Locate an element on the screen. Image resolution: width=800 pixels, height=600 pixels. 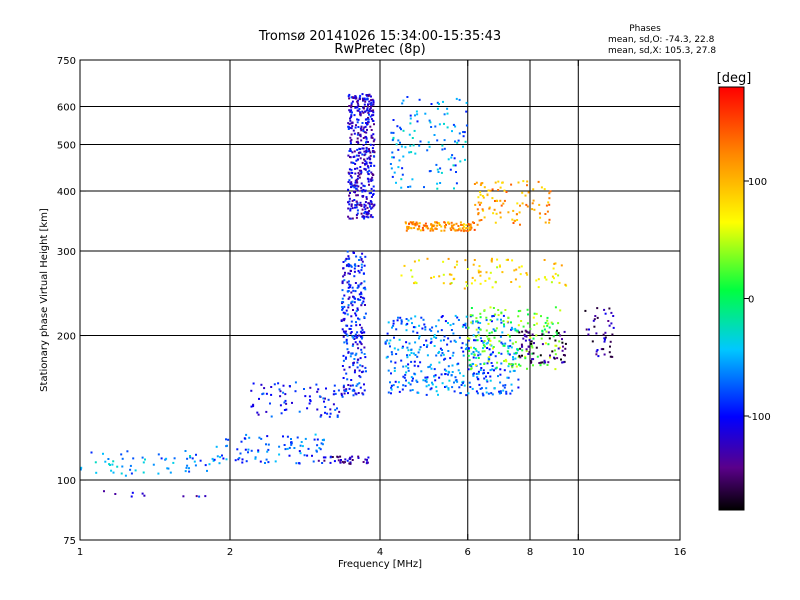
colorbar-tick-label: 0 is located at coordinates (751, 300).